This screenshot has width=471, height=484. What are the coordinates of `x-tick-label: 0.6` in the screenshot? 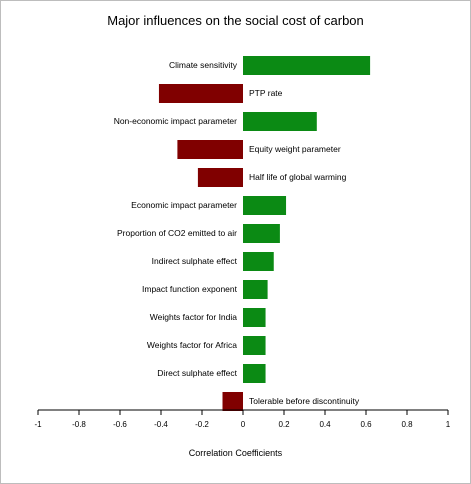 It's located at (366, 424).